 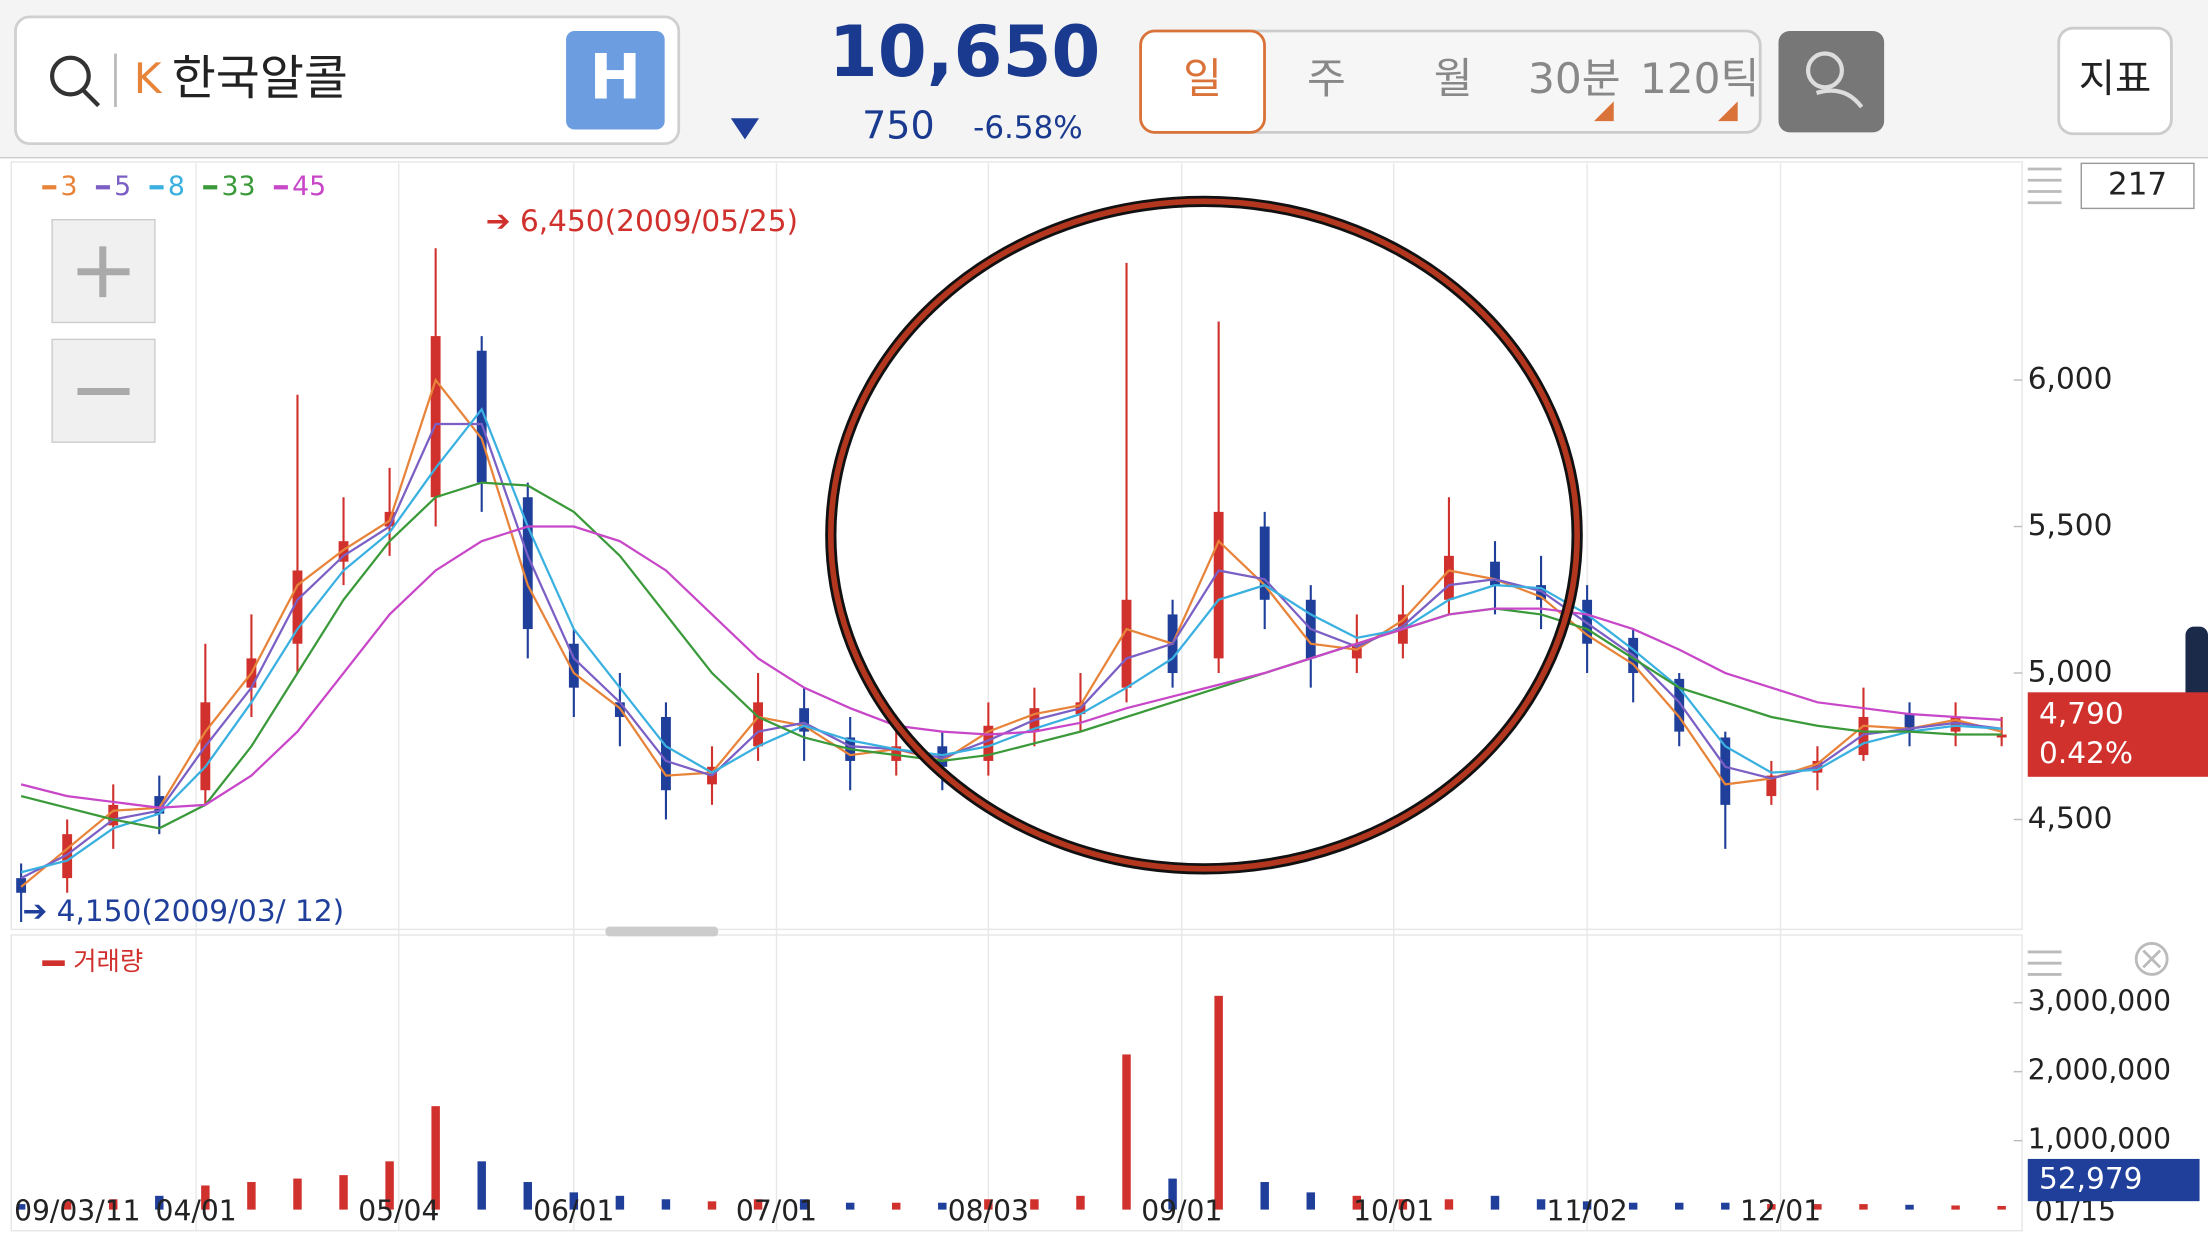 What do you see at coordinates (1202, 78) in the screenshot?
I see `tab: 일` at bounding box center [1202, 78].